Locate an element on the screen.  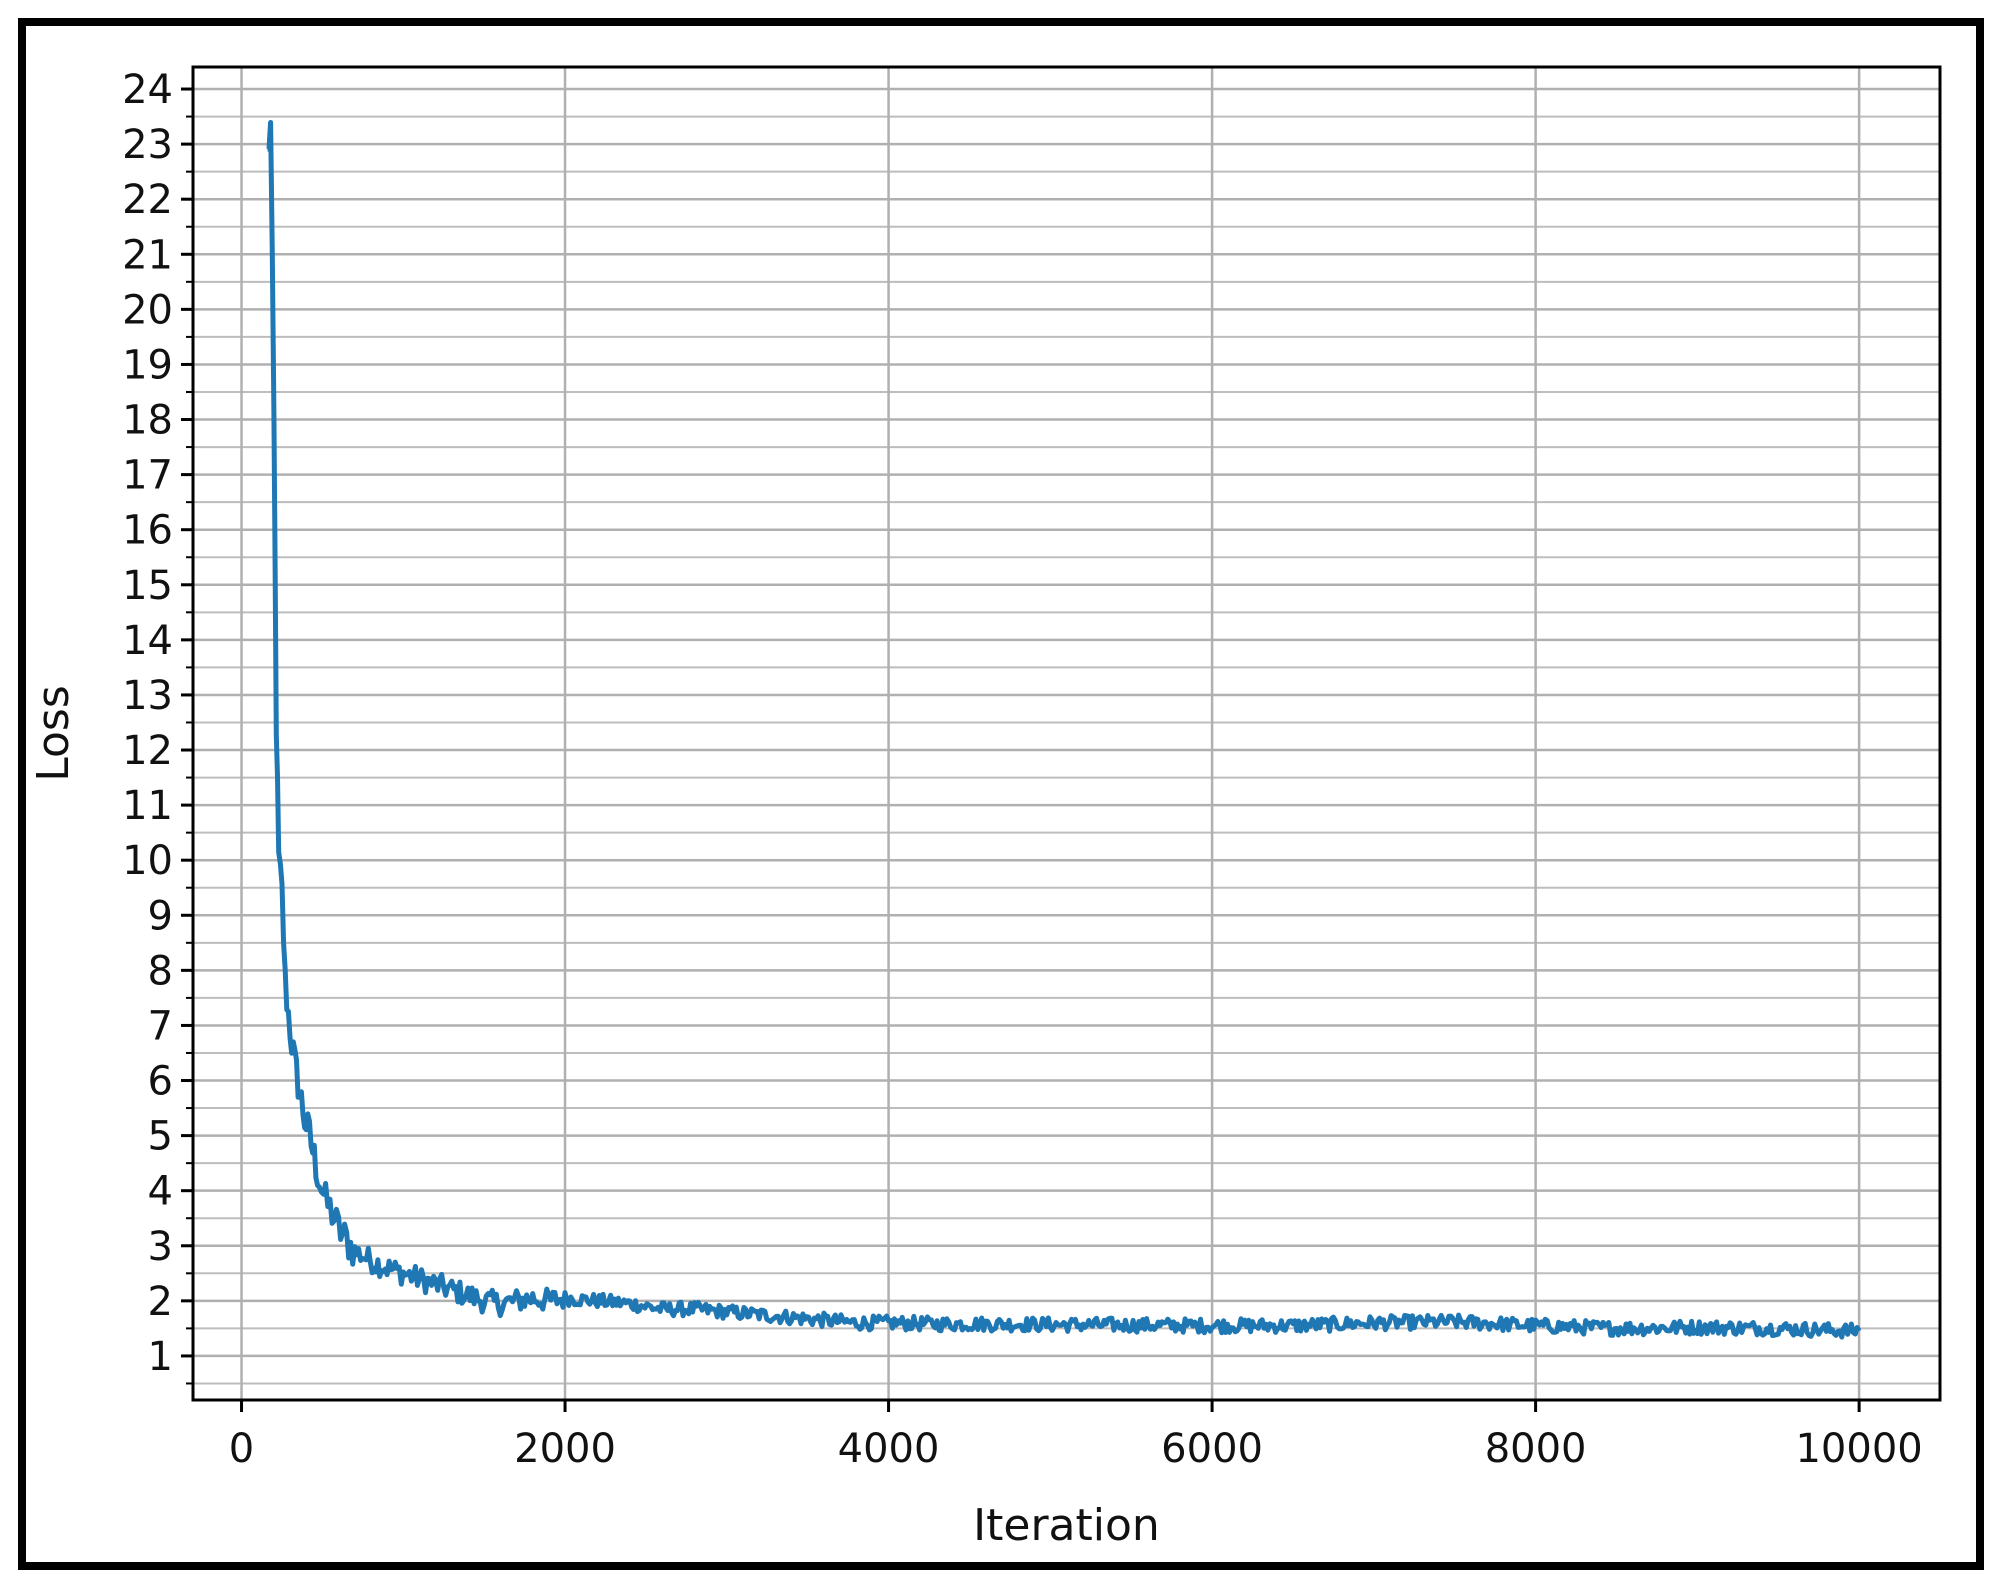
y-tick-label: 12 is located at coordinates (147, 751).